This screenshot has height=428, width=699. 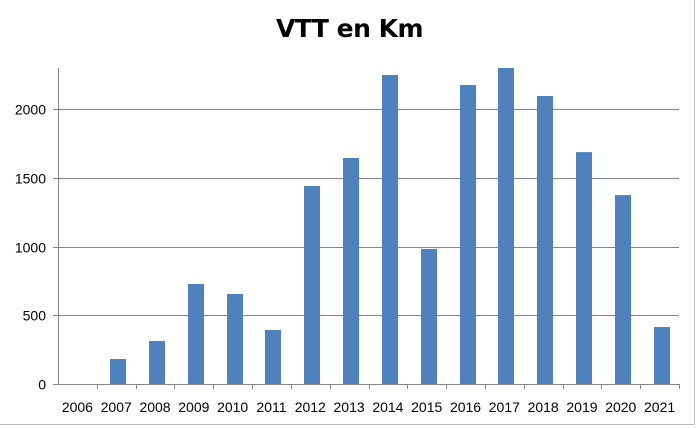 What do you see at coordinates (312, 285) in the screenshot?
I see `bar-2012` at bounding box center [312, 285].